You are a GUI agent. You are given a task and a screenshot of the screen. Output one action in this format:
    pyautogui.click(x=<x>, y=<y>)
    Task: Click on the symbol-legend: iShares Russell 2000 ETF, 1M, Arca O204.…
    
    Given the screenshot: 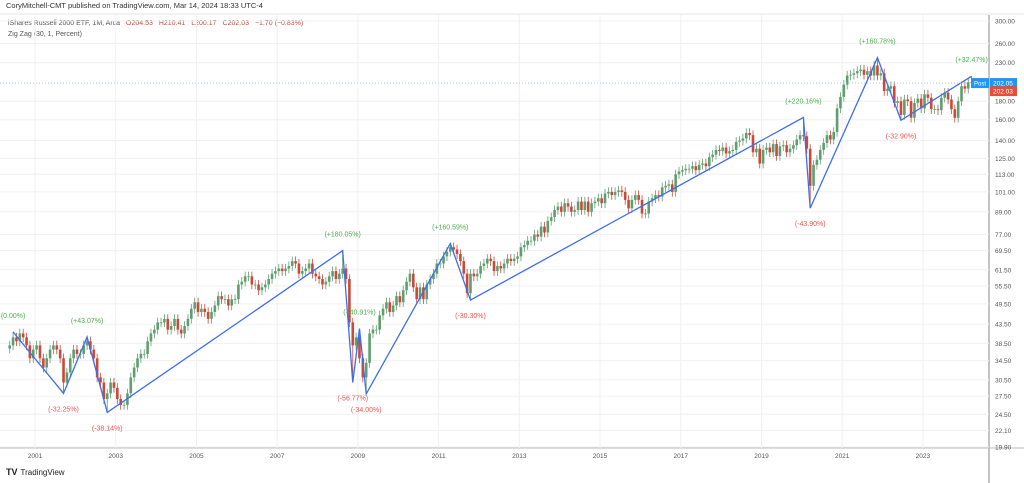 What is the action you would take?
    pyautogui.click(x=155, y=23)
    